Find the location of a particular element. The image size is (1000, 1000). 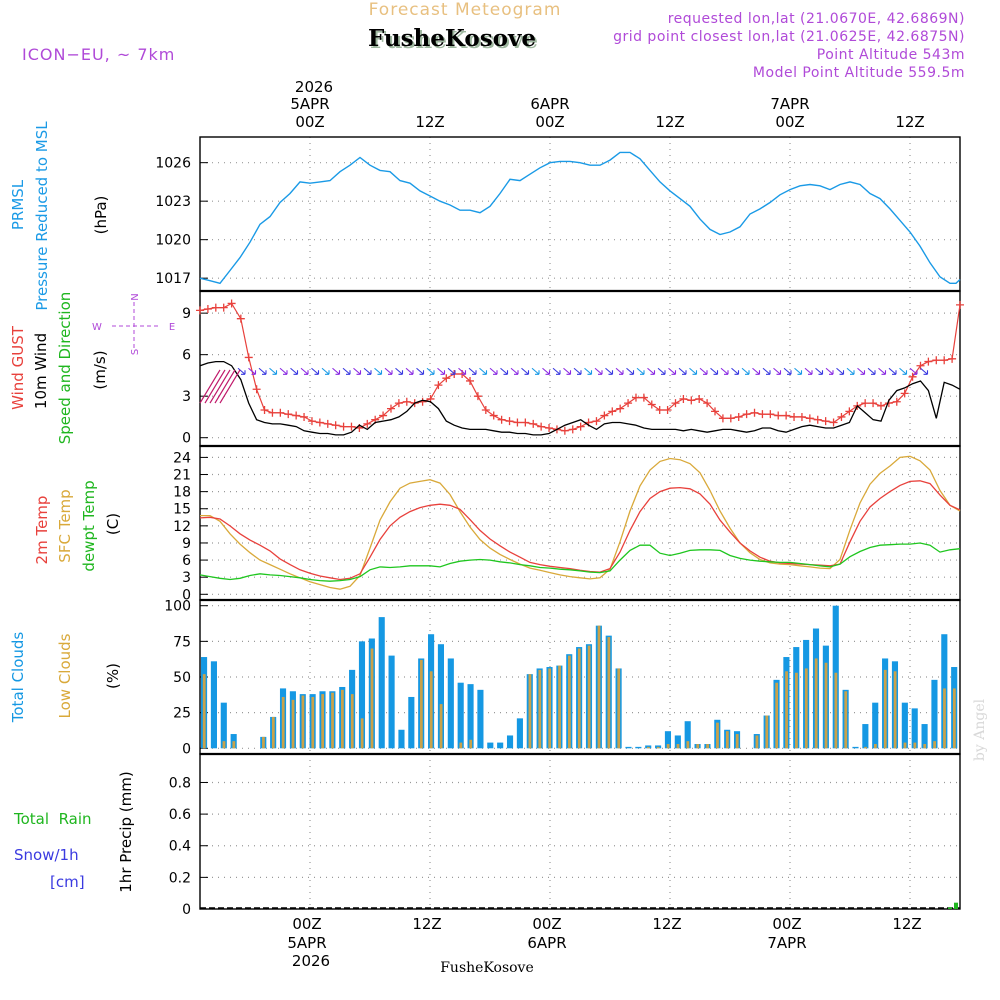

y-tick-label: 75 is located at coordinates (182, 642).